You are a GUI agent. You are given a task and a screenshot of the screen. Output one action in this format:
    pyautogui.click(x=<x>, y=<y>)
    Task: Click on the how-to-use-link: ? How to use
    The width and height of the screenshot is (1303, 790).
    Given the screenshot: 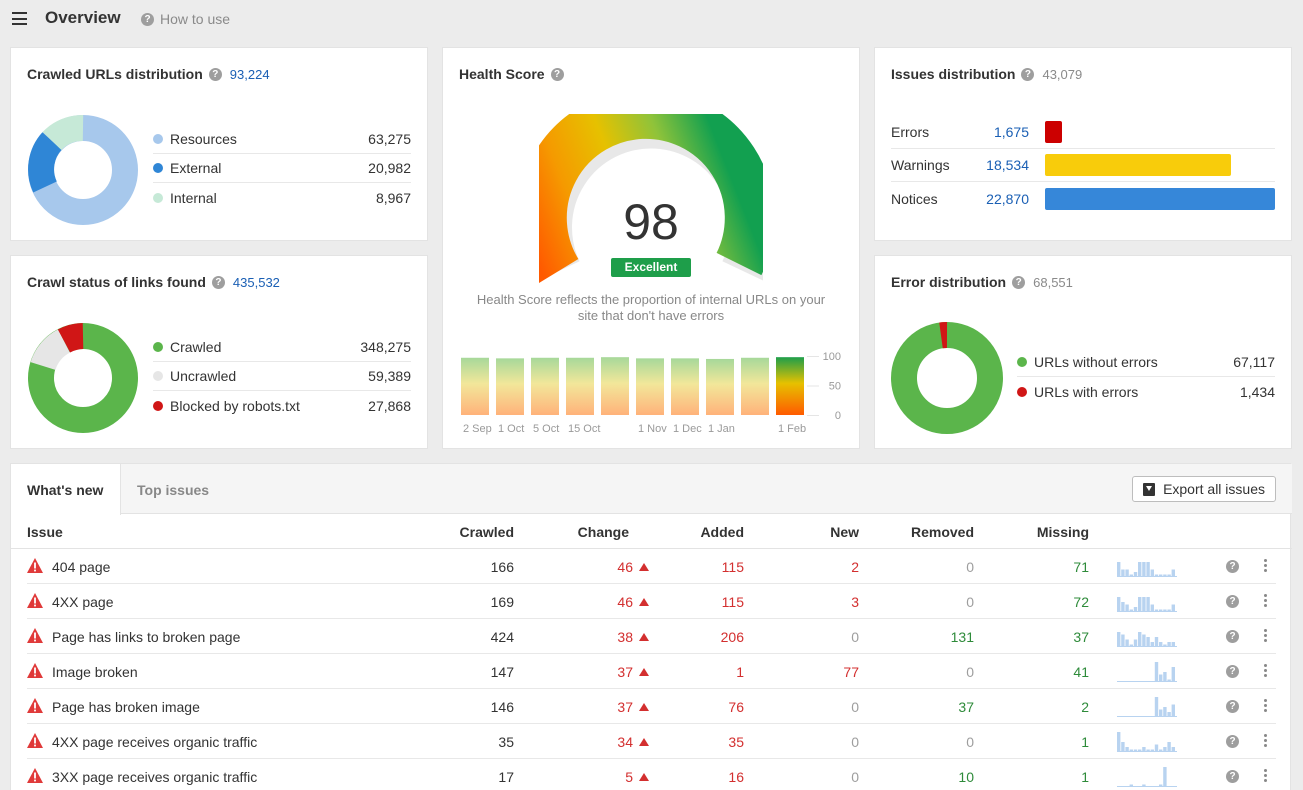 What is the action you would take?
    pyautogui.click(x=185, y=19)
    